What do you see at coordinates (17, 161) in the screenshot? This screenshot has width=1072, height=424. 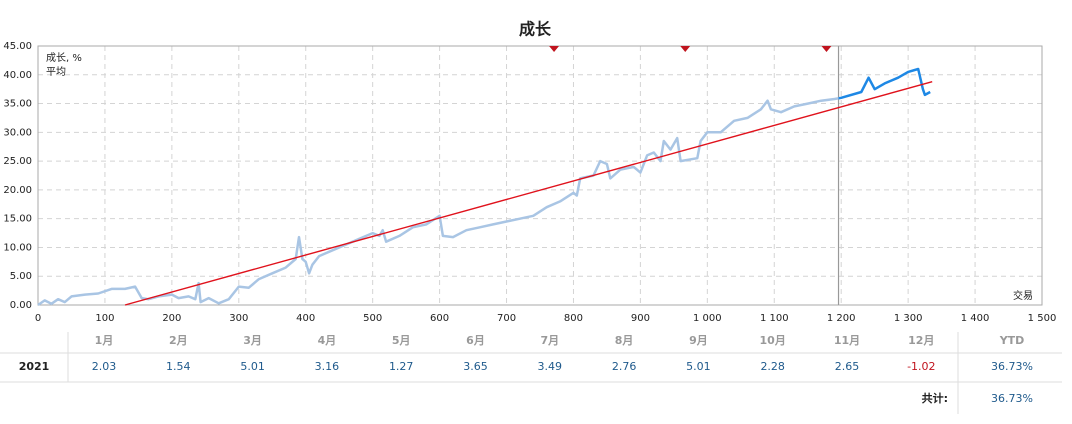 I see `y-tick-label: 25.00` at bounding box center [17, 161].